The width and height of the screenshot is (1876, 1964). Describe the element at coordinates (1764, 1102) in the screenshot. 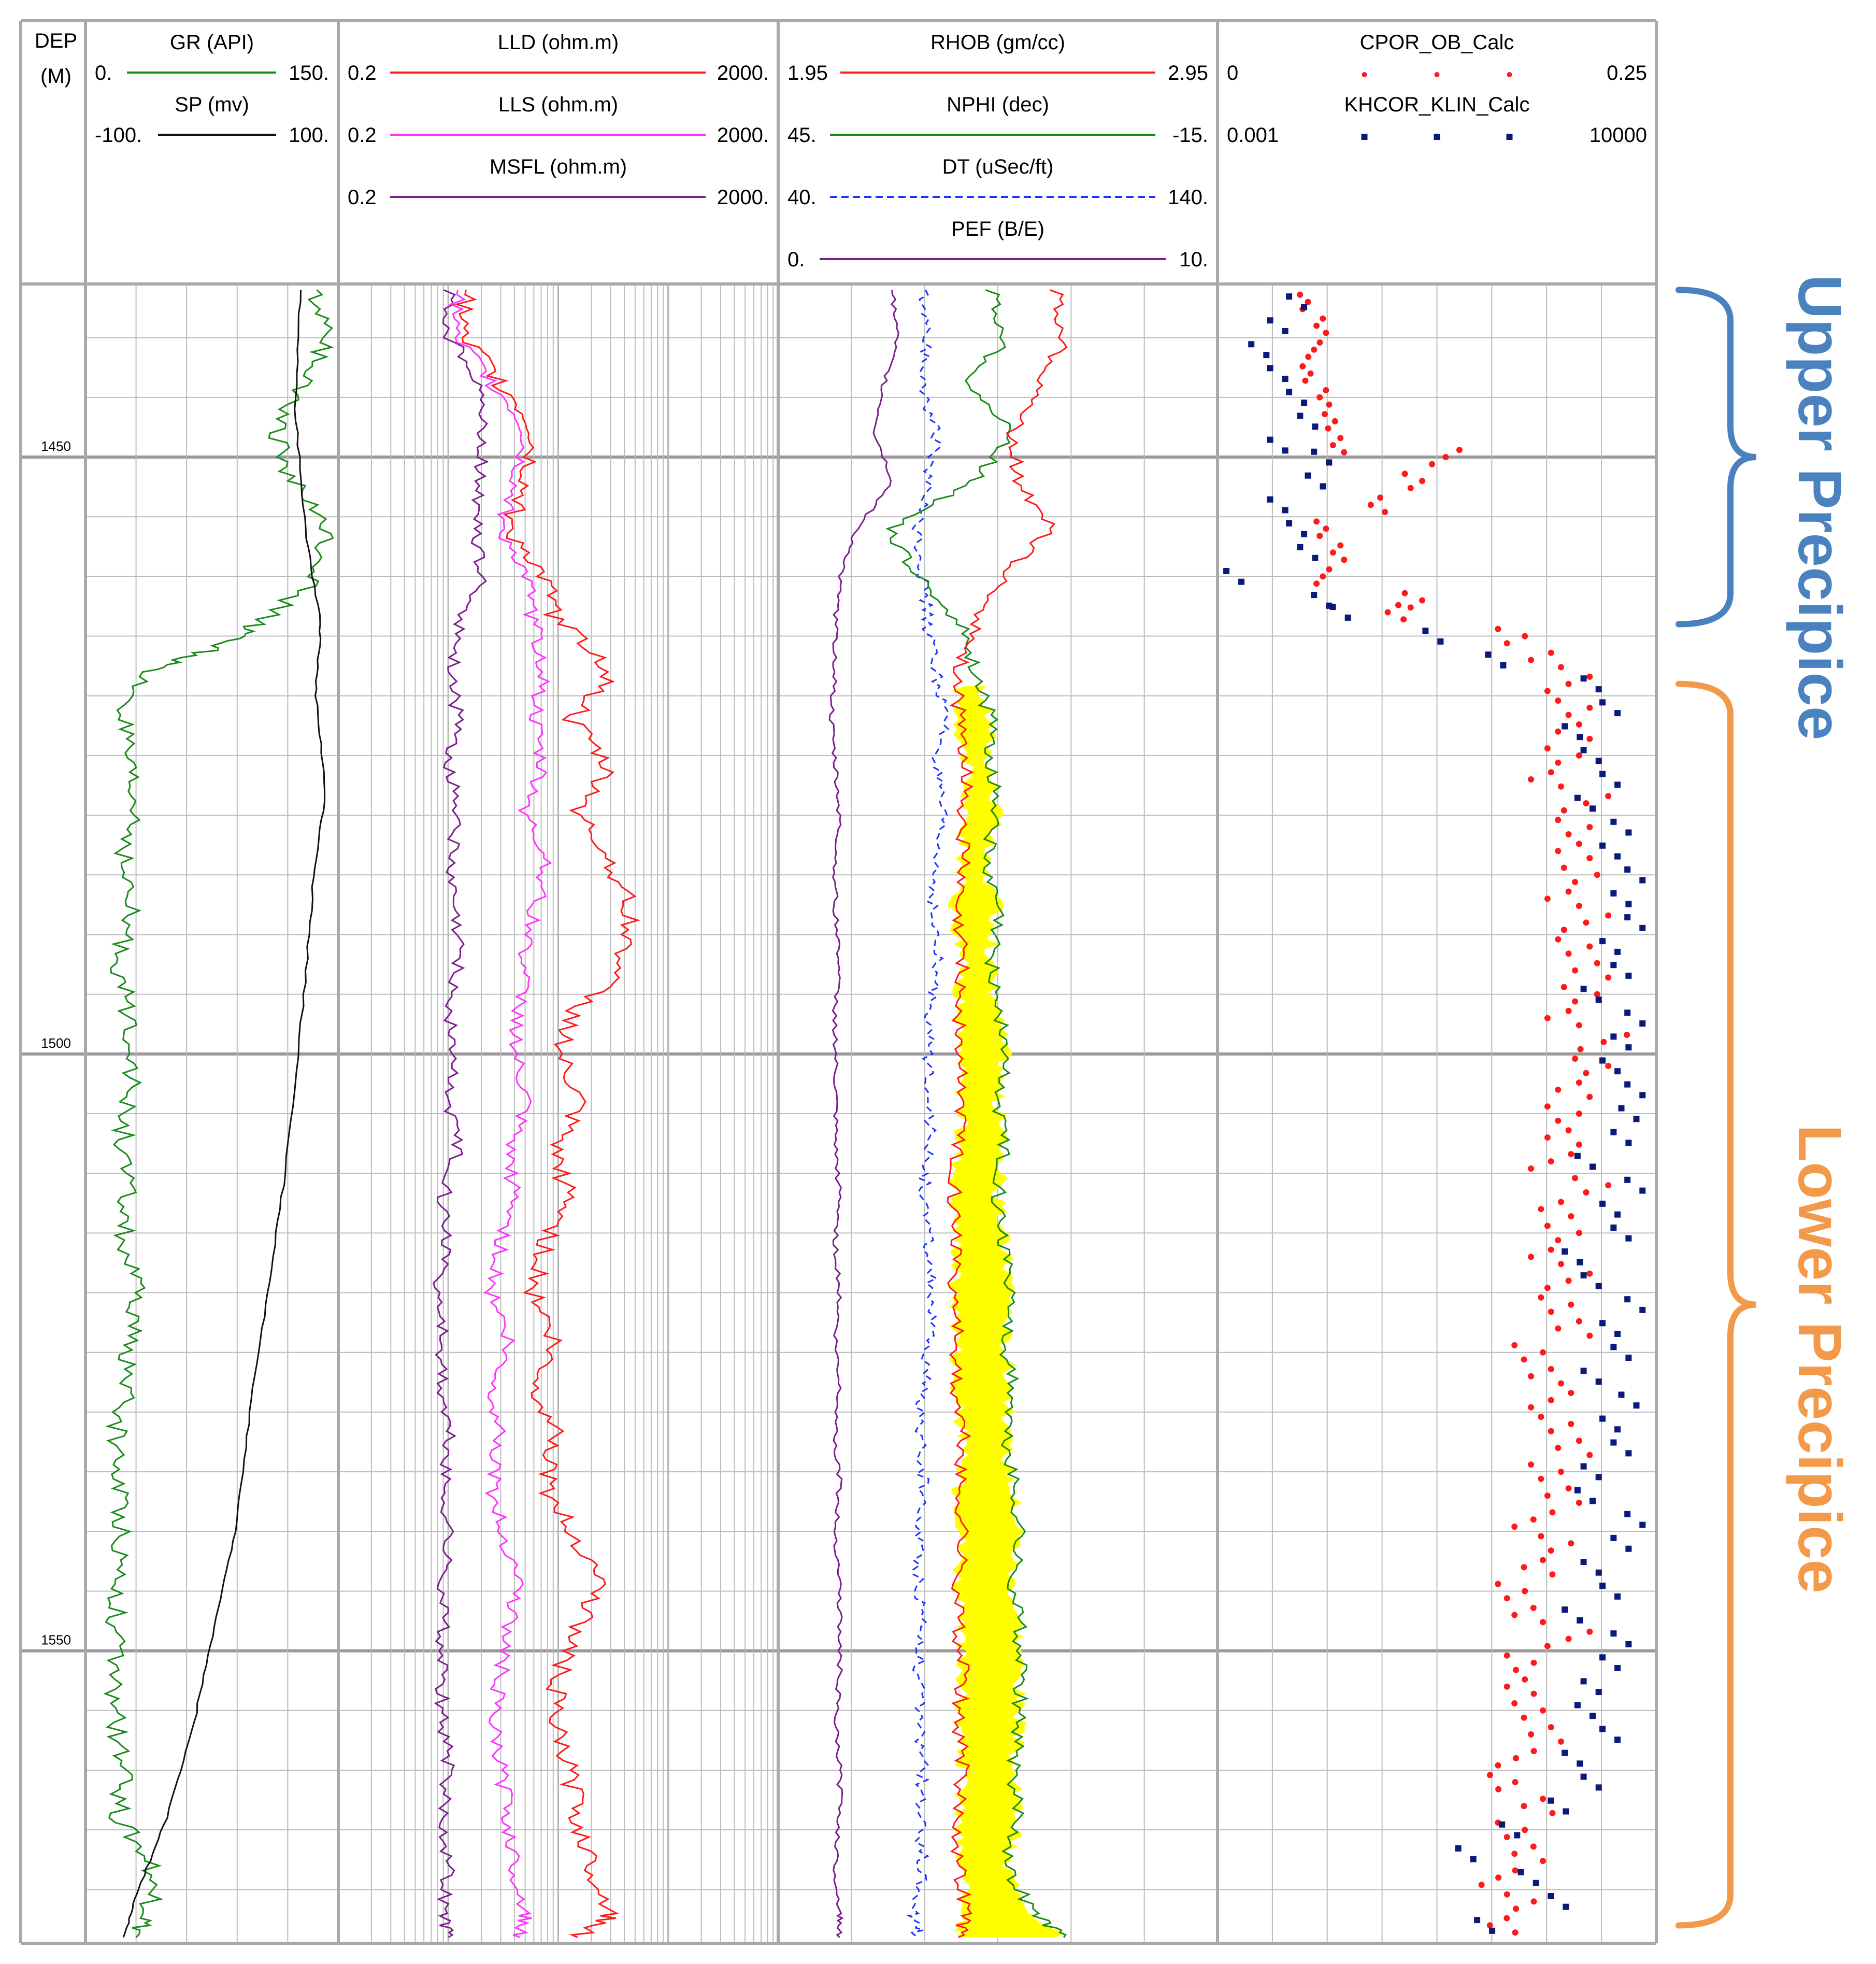

I see `zone-layer: Upper Precipice Lower Precipice` at that location.